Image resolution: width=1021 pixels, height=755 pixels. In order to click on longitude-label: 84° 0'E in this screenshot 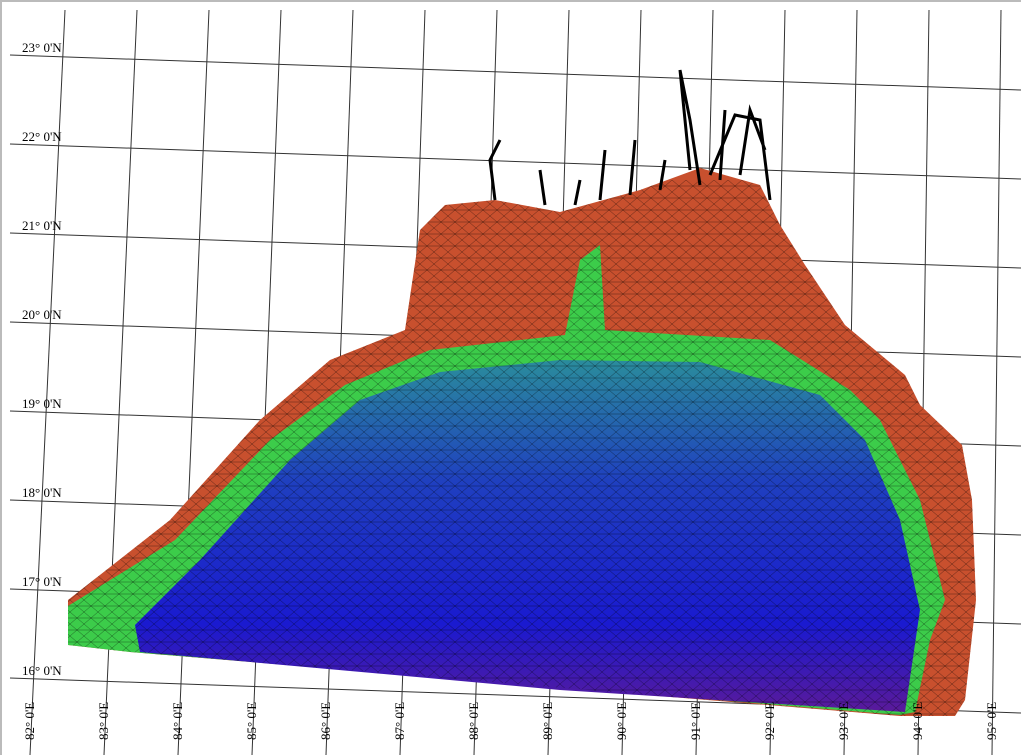, I will do `click(177, 721)`.